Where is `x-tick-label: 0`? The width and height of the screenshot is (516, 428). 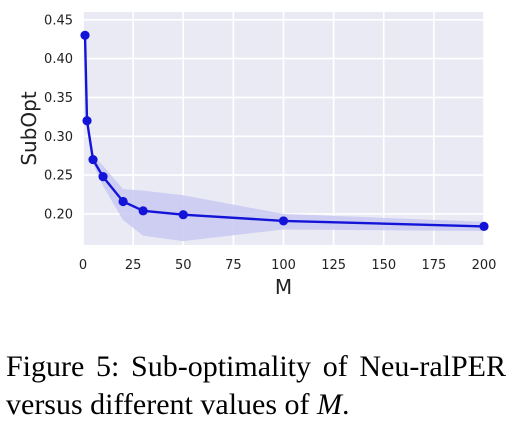
x-tick-label: 0 is located at coordinates (83, 265).